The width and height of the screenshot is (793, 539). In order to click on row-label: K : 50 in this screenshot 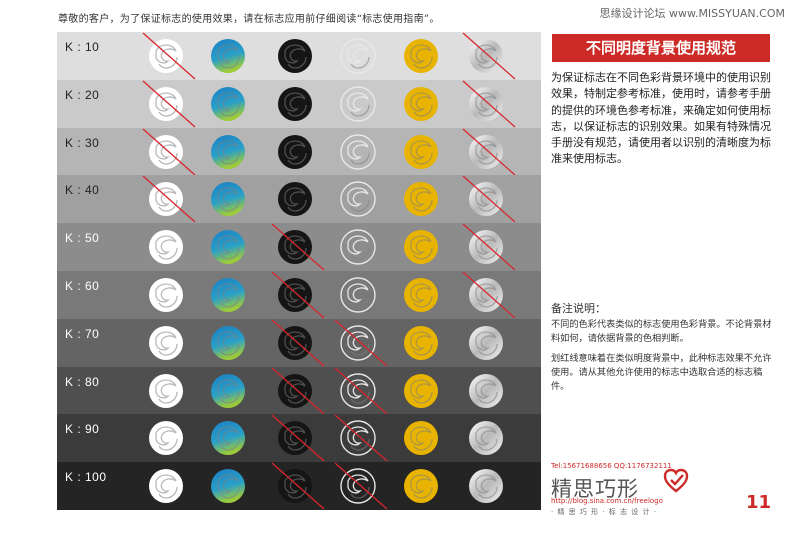, I will do `click(82, 238)`.